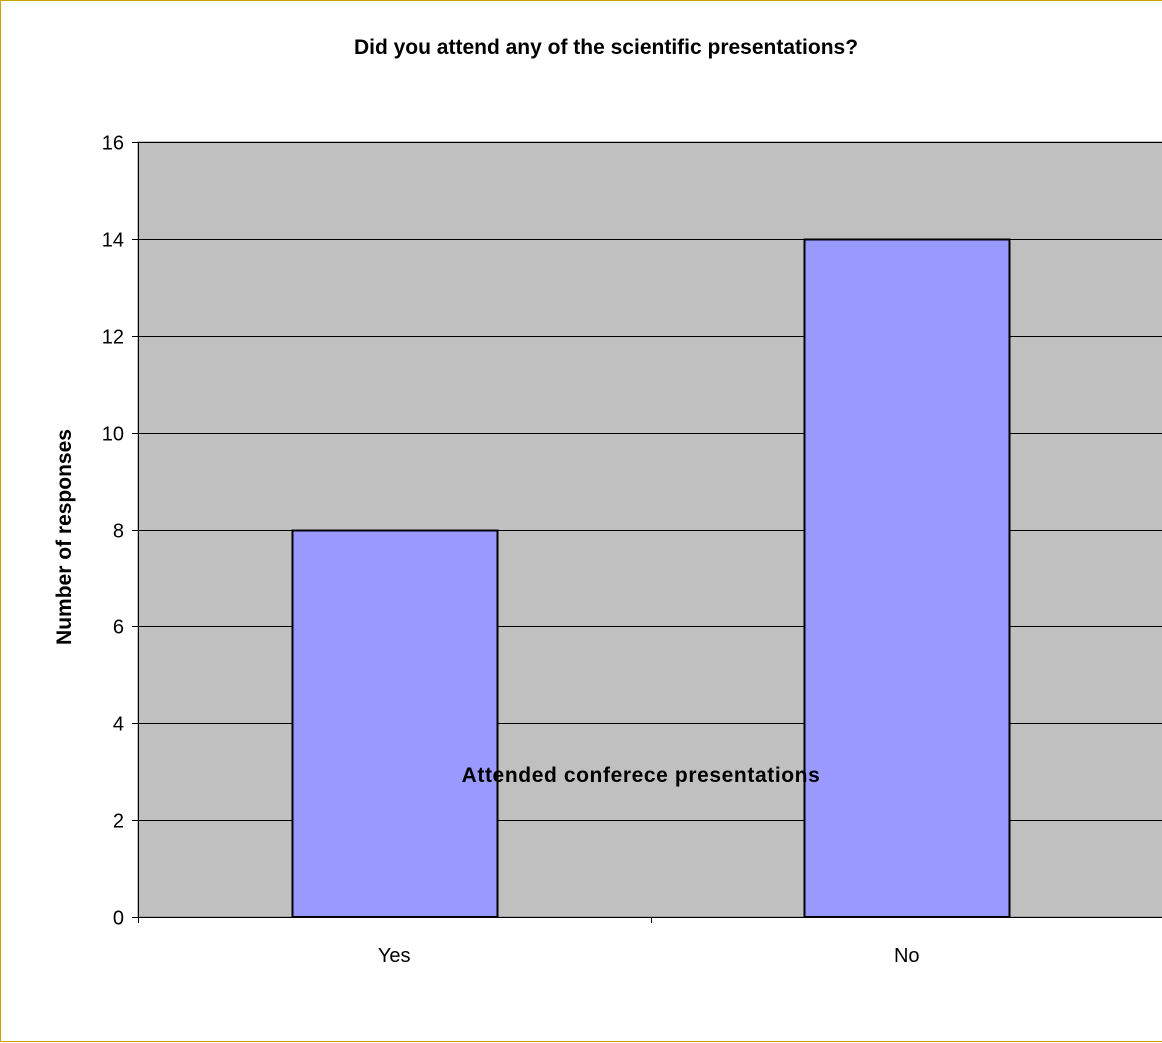  I want to click on y-tick-label: 8, so click(118, 532).